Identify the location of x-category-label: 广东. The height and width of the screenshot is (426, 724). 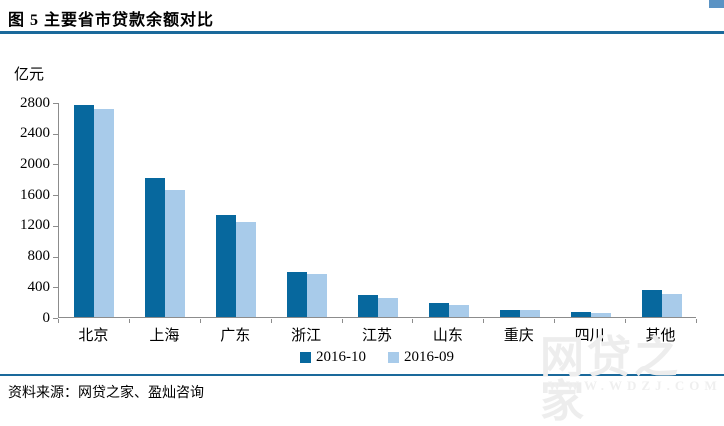
(235, 336).